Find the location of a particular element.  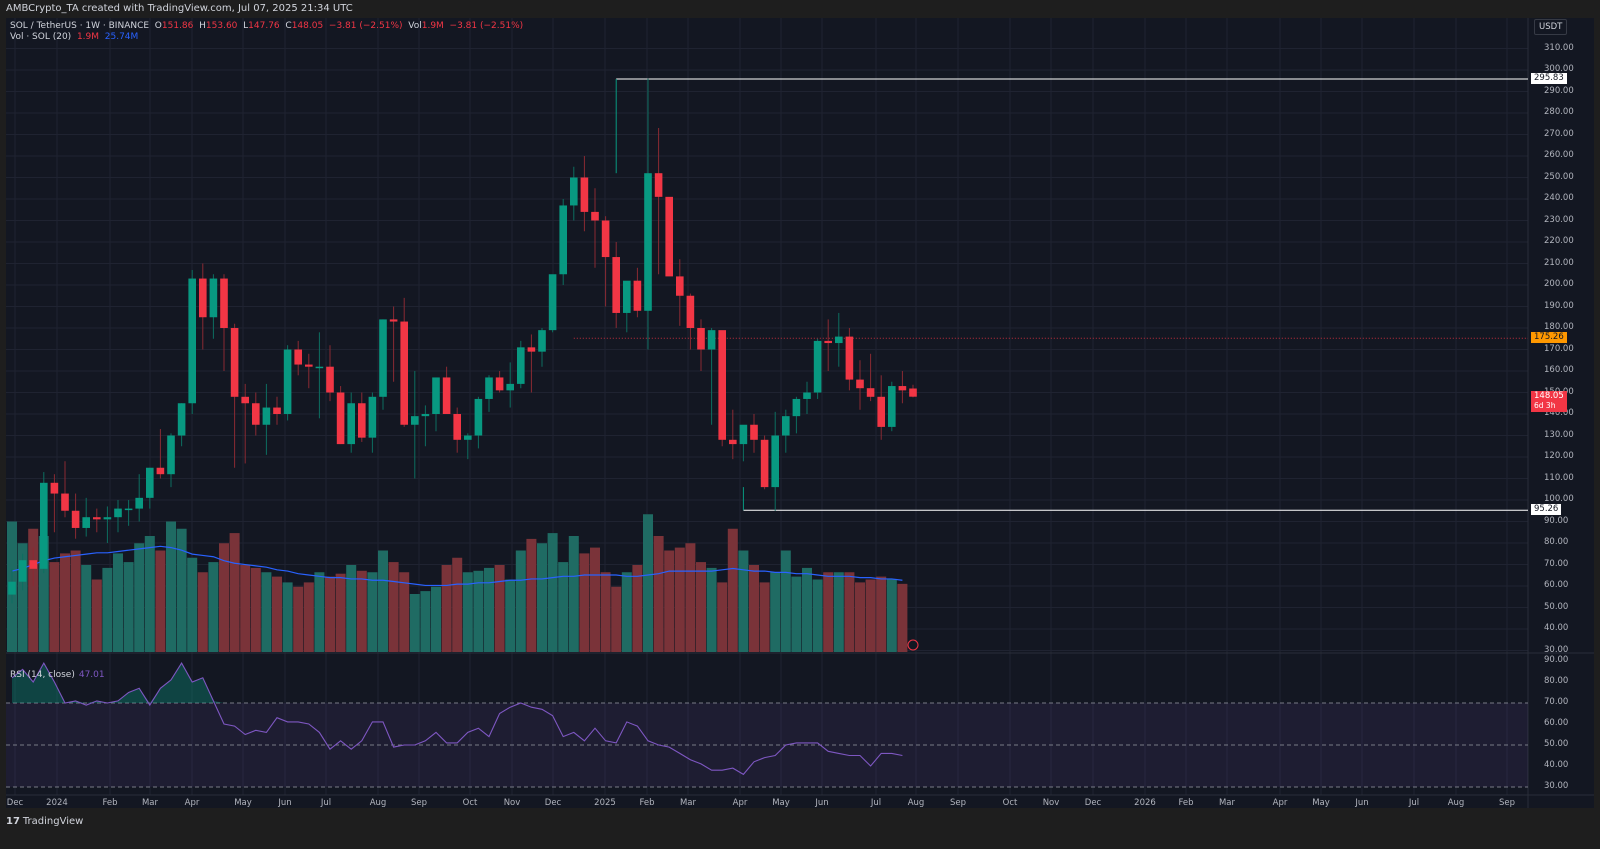

vol-change-value: −3.81 (−2.51%) is located at coordinates (486, 26).